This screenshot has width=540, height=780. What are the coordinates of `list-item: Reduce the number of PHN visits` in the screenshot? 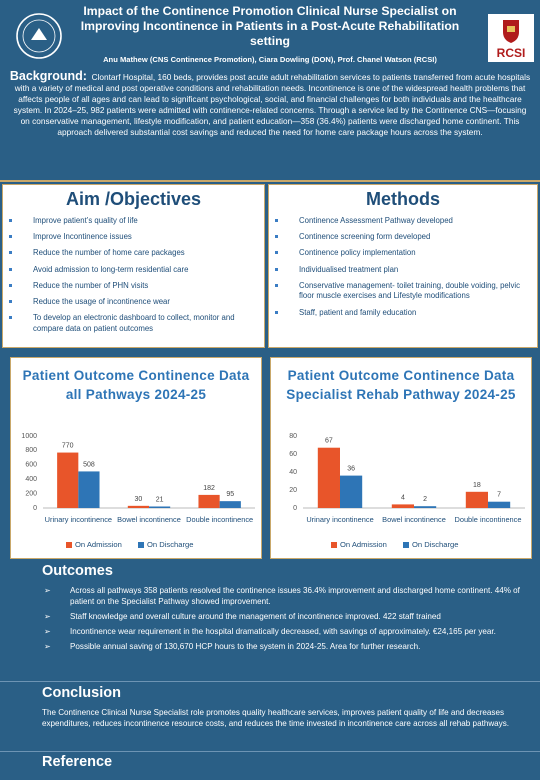 It's located at (134, 286).